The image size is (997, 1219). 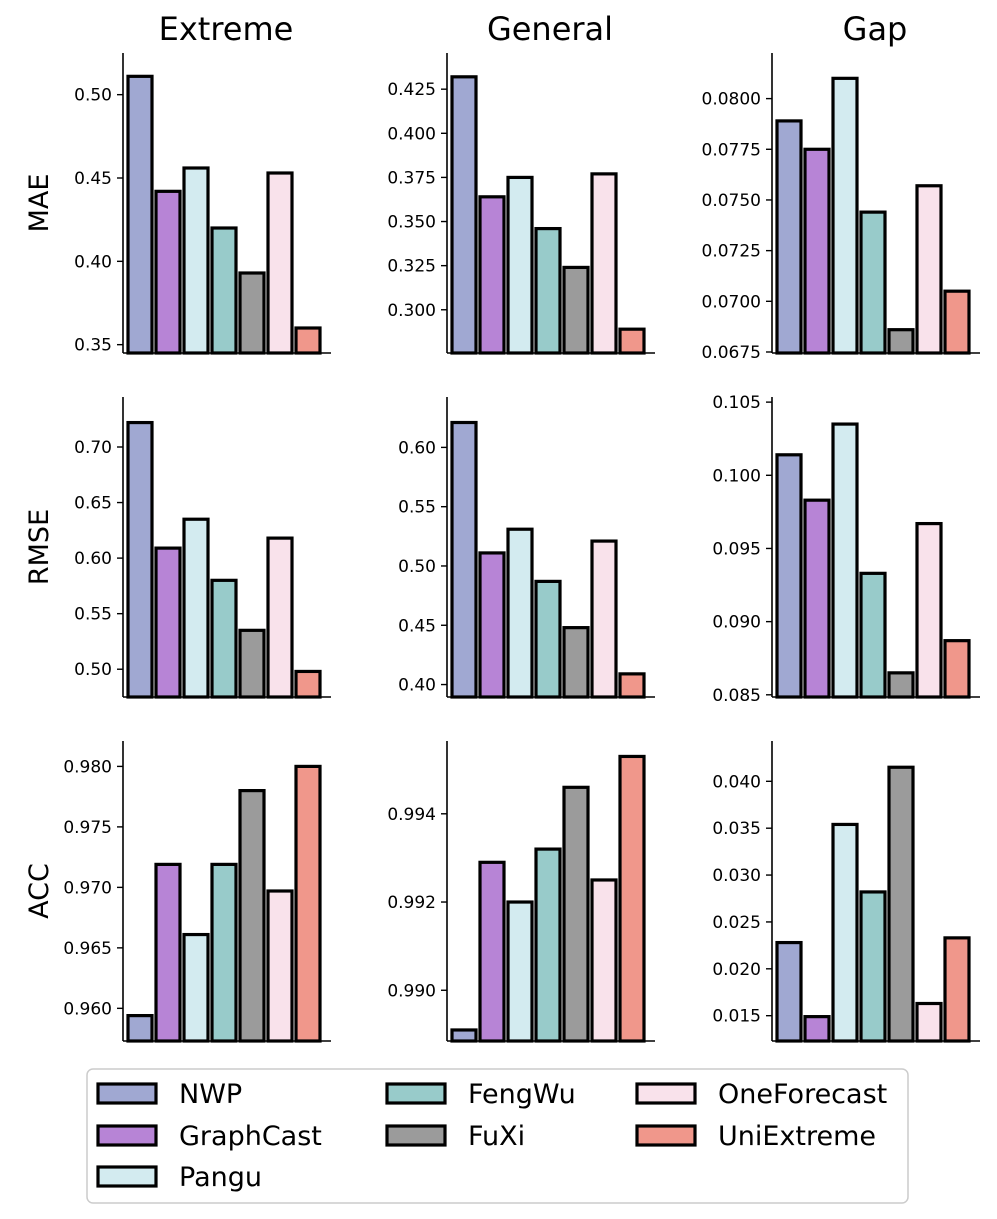 What do you see at coordinates (280, 263) in the screenshot?
I see `bar-mae-extreme-oneforecast` at bounding box center [280, 263].